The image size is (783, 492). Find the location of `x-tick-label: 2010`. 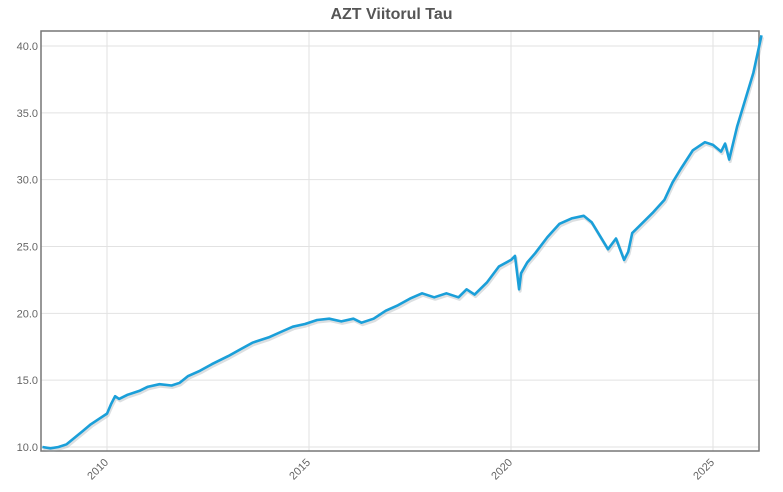

x-tick-label: 2010 is located at coordinates (98, 470).